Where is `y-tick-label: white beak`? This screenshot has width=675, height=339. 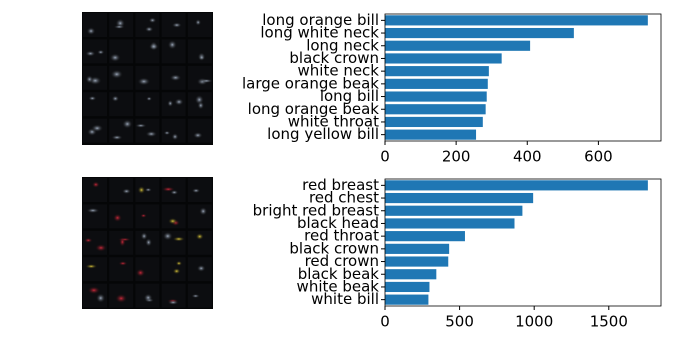
y-tick-label: white beak is located at coordinates (338, 286).